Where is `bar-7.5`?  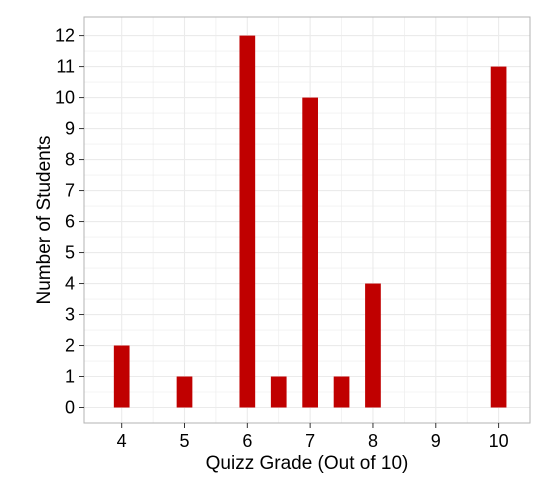
bar-7.5 is located at coordinates (342, 392).